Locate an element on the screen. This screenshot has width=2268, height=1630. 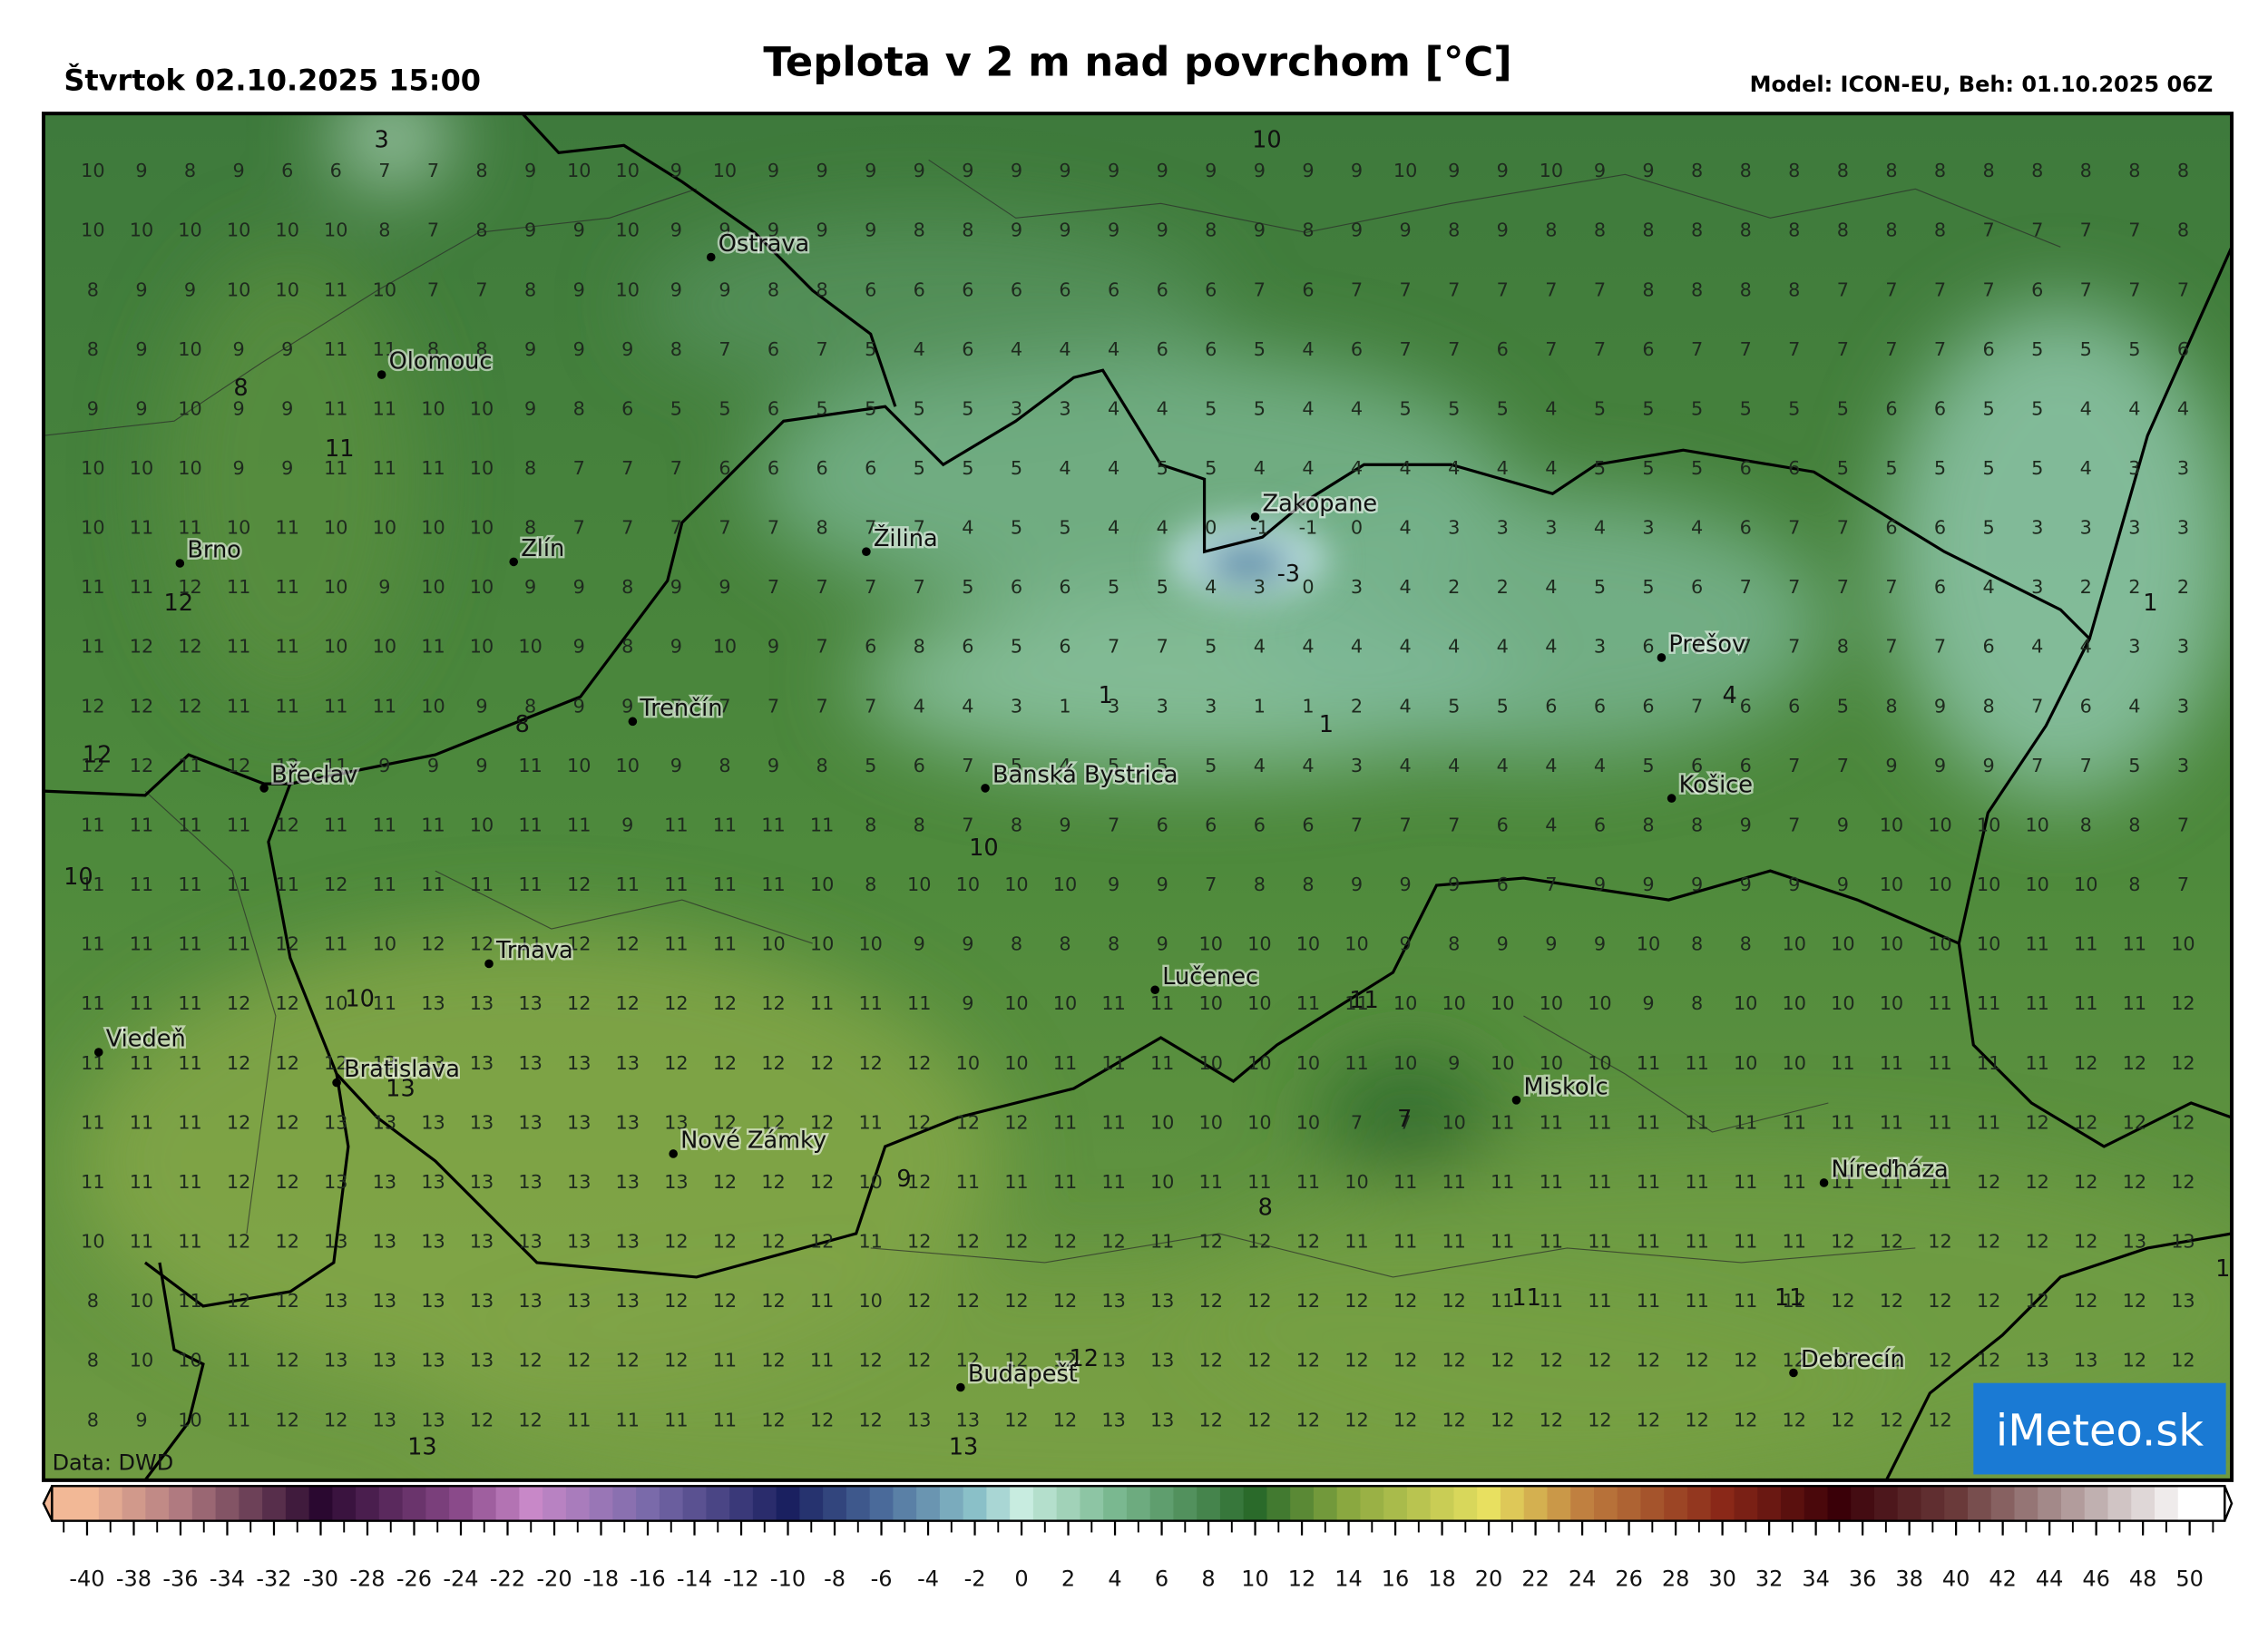
city-name: Miskolc is located at coordinates (1565, 1087).